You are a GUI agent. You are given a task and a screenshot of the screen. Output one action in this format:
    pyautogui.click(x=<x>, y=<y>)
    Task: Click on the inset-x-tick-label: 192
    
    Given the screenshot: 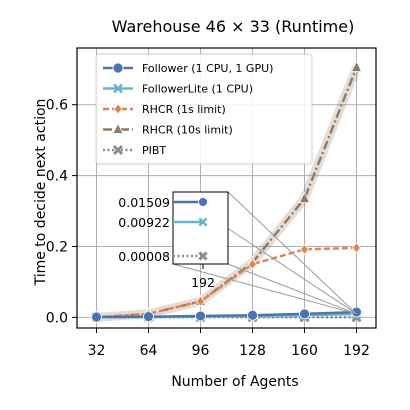 What is the action you would take?
    pyautogui.click(x=203, y=282)
    